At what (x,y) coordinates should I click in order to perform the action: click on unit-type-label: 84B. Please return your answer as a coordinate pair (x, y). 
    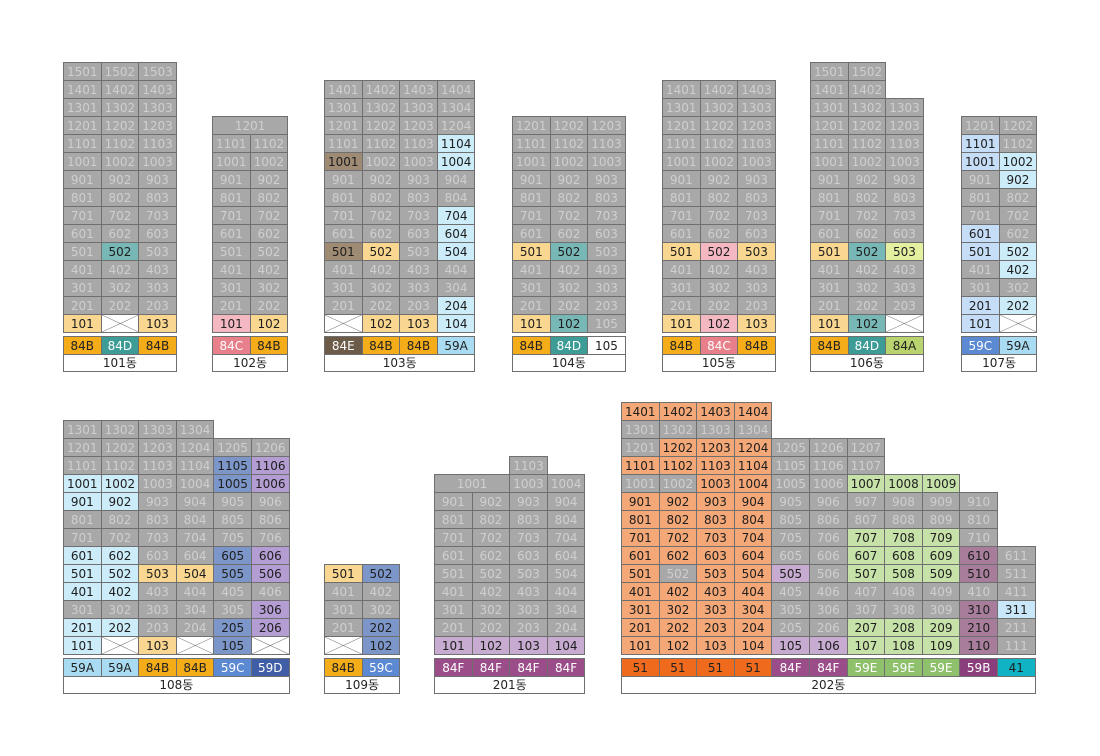
    Looking at the image, I should click on (681, 345).